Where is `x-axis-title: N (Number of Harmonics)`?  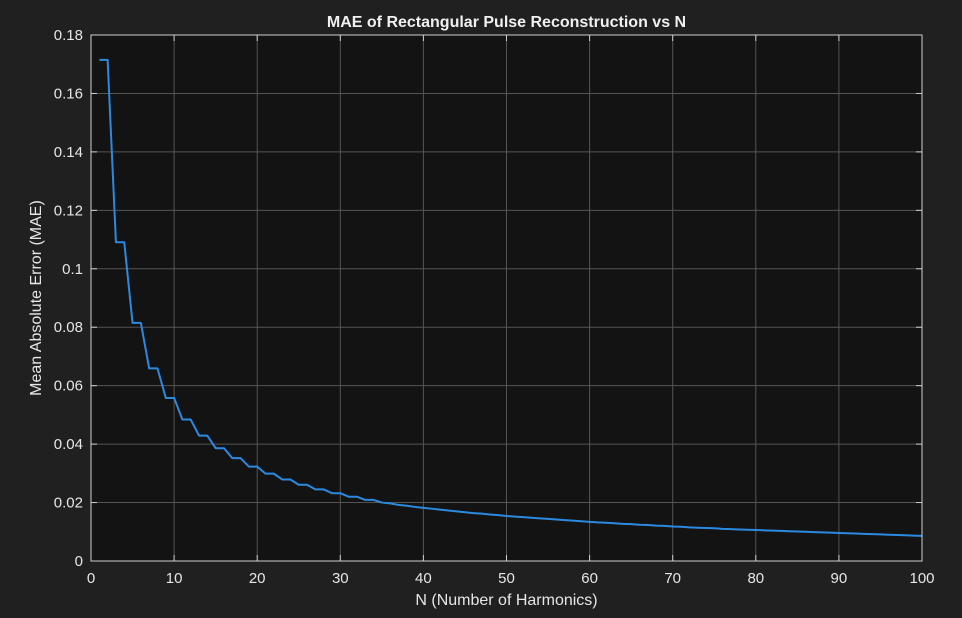
x-axis-title: N (Number of Harmonics) is located at coordinates (506, 600).